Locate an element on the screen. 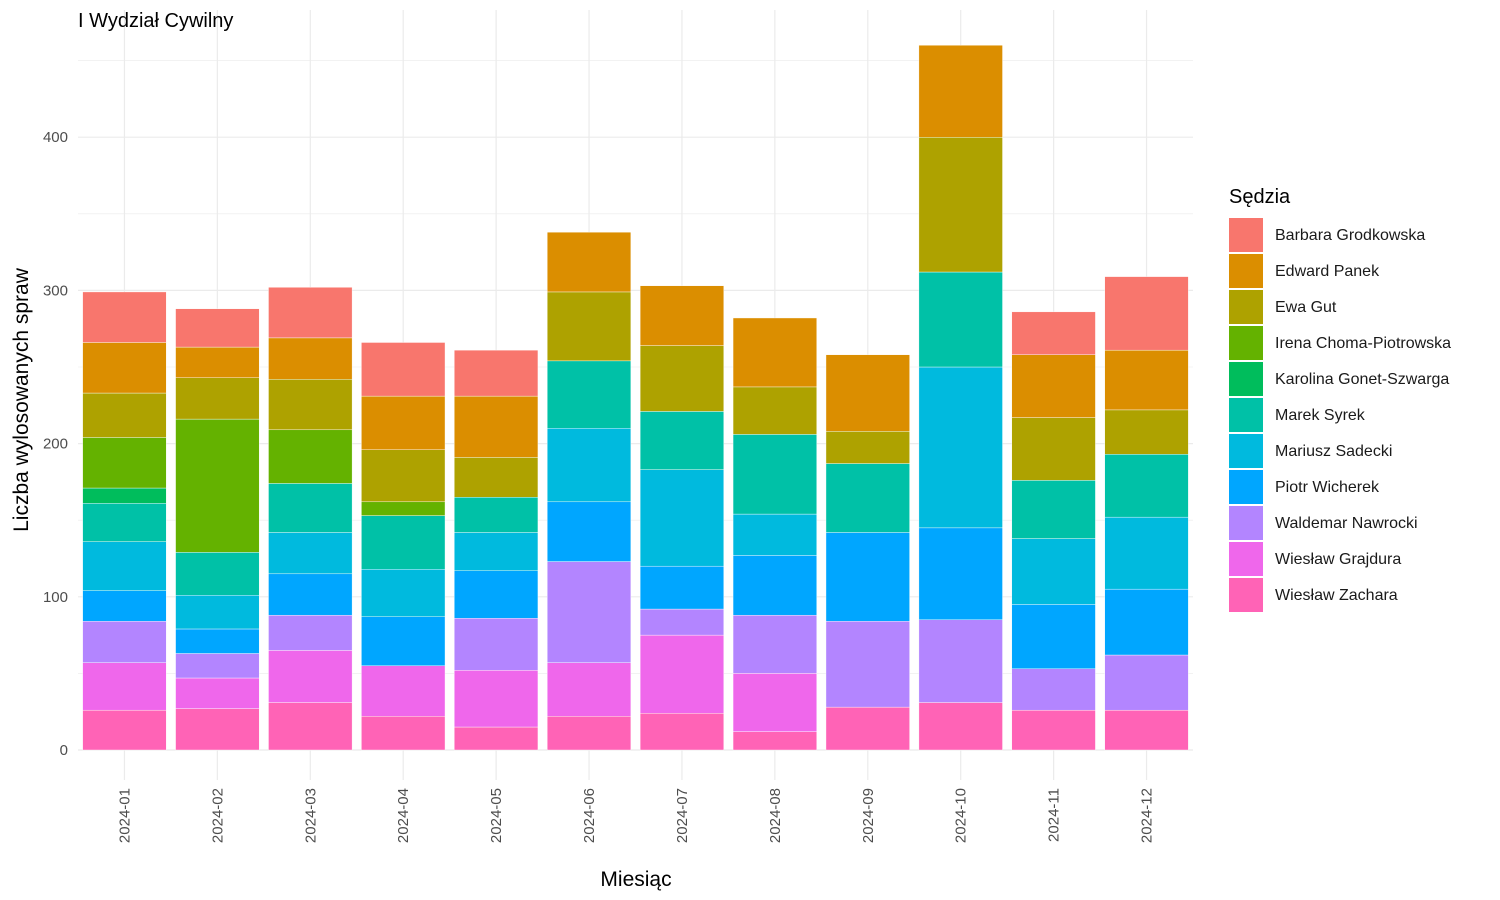 The image size is (1500, 900). legend-label: Karolina Gonet-Szwarga is located at coordinates (1362, 379).